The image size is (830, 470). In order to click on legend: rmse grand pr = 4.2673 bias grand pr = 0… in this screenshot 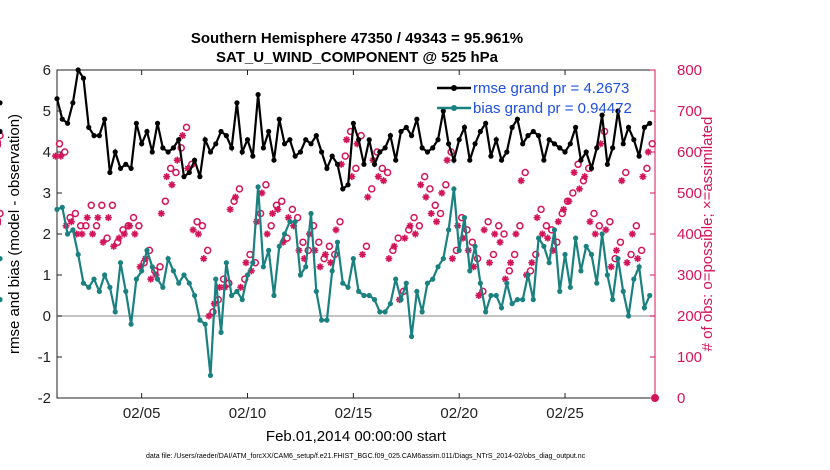, I will do `click(534, 98)`.